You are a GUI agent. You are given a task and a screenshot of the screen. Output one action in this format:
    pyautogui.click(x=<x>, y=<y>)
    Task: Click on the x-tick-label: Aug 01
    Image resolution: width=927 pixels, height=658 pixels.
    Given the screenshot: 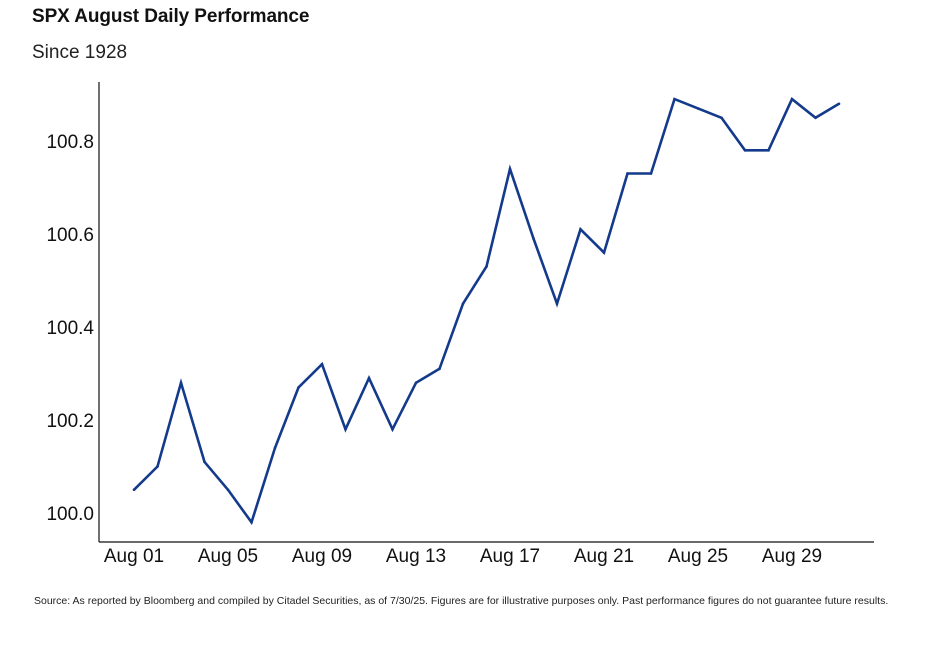 What is the action you would take?
    pyautogui.click(x=134, y=556)
    